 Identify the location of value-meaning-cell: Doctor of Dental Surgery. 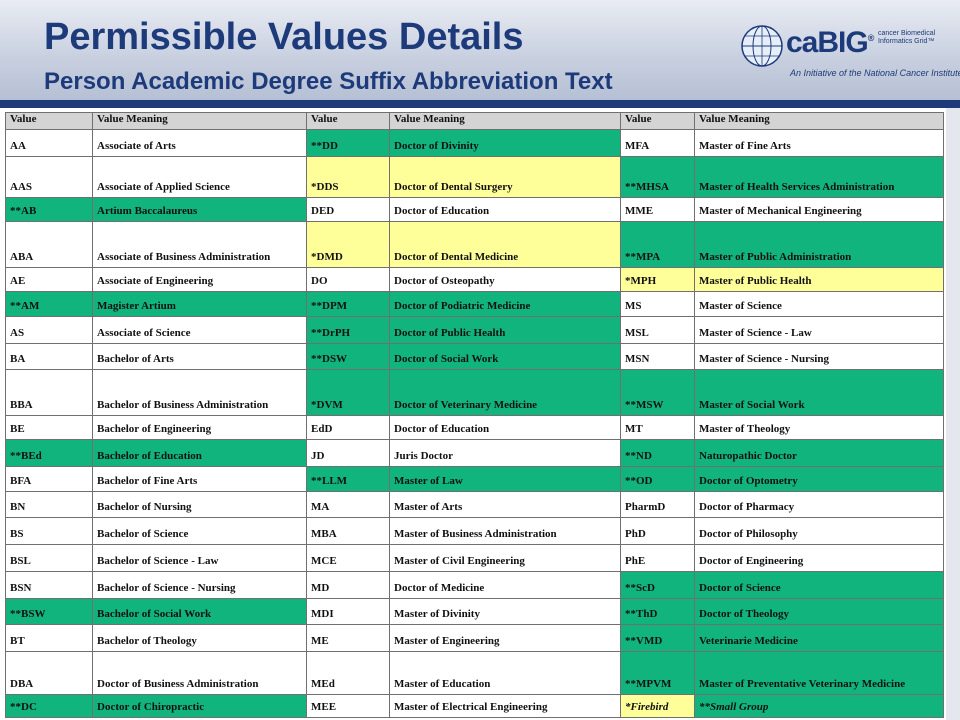
(505, 176).